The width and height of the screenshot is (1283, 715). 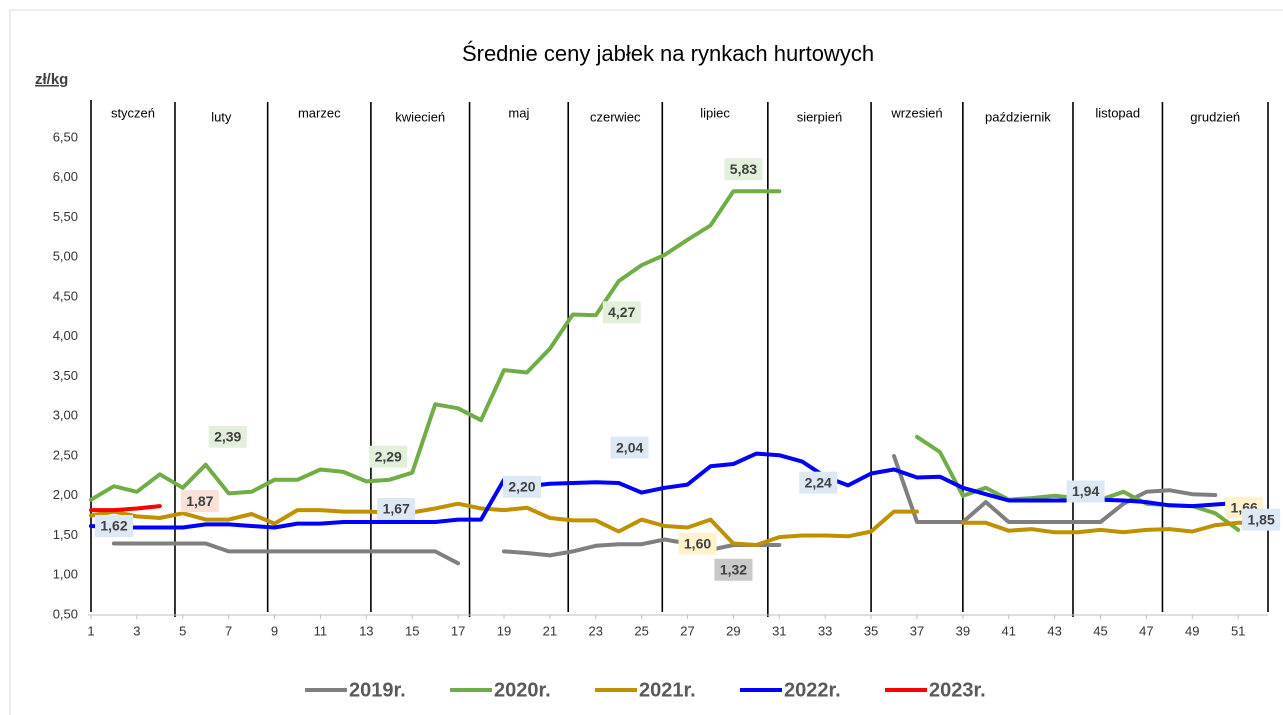 I want to click on x-tick-label: 37, so click(x=917, y=630).